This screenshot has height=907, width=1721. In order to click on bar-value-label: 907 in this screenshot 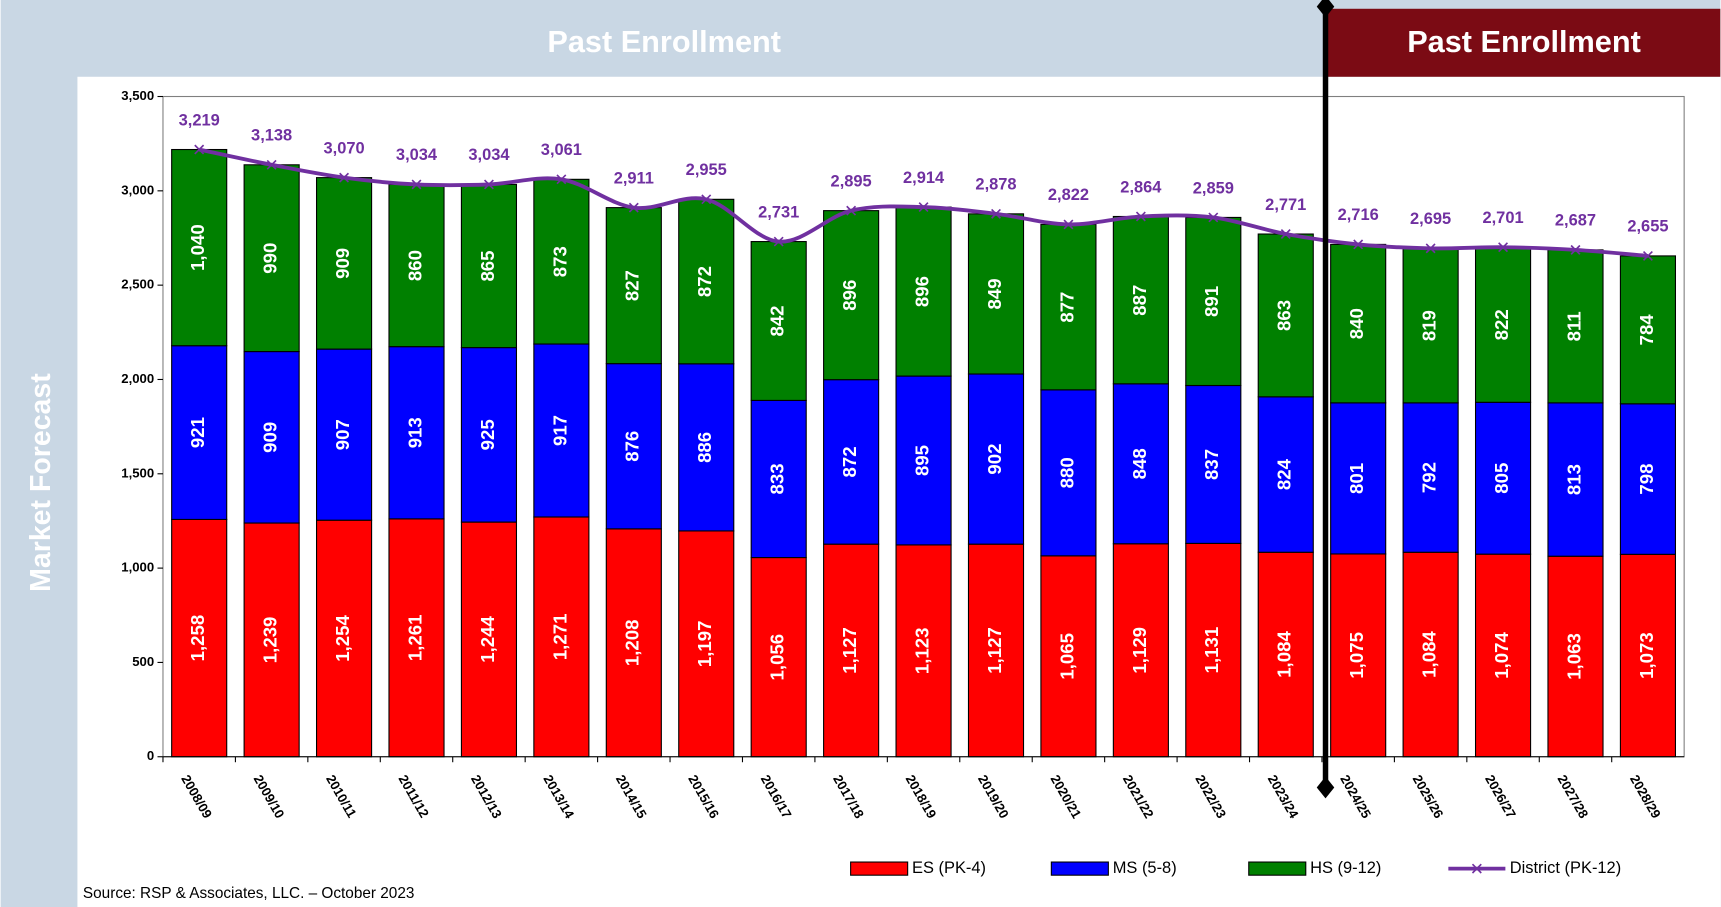, I will do `click(342, 434)`.